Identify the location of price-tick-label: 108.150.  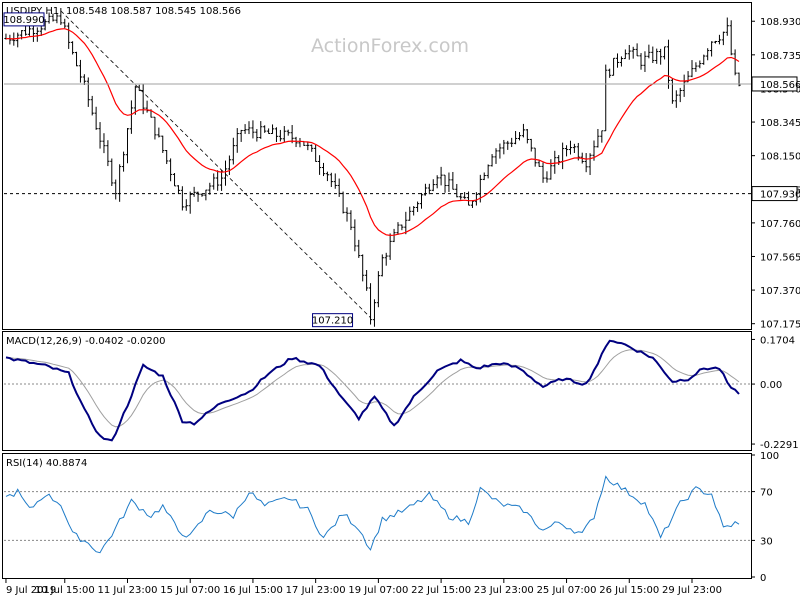
(780, 157).